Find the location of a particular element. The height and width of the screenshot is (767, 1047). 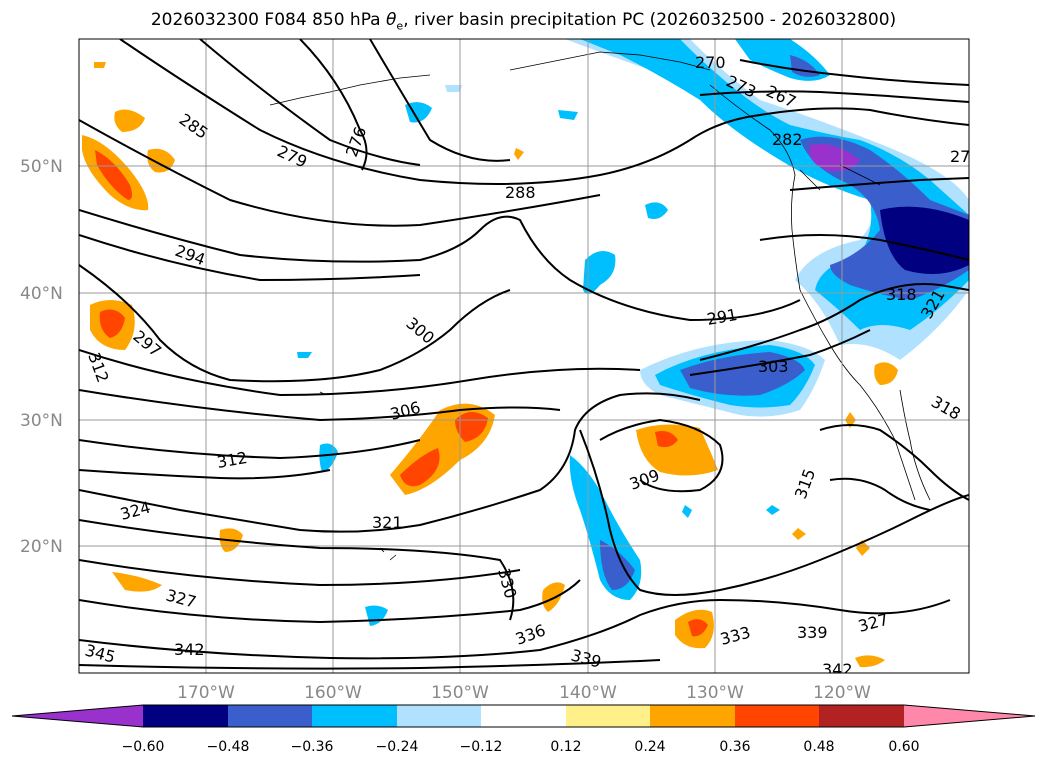

colorbar-tick: 0.60 is located at coordinates (903, 747).